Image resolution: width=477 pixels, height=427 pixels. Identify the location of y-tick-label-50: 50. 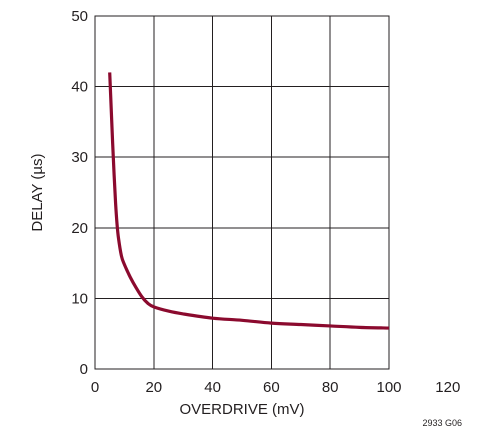
(79, 16).